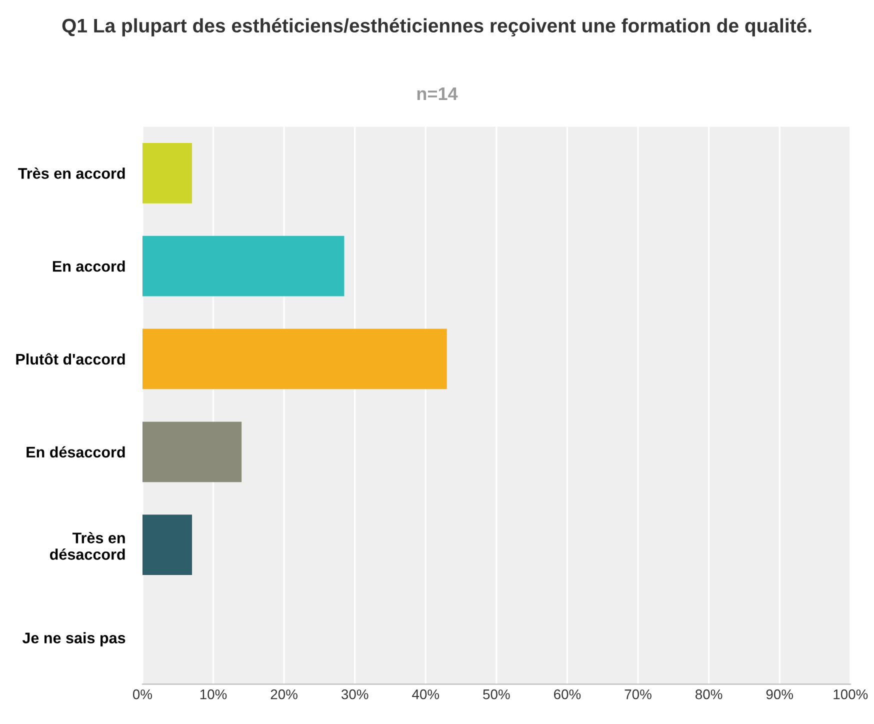  What do you see at coordinates (709, 694) in the screenshot?
I see `x-tick-label: 80%` at bounding box center [709, 694].